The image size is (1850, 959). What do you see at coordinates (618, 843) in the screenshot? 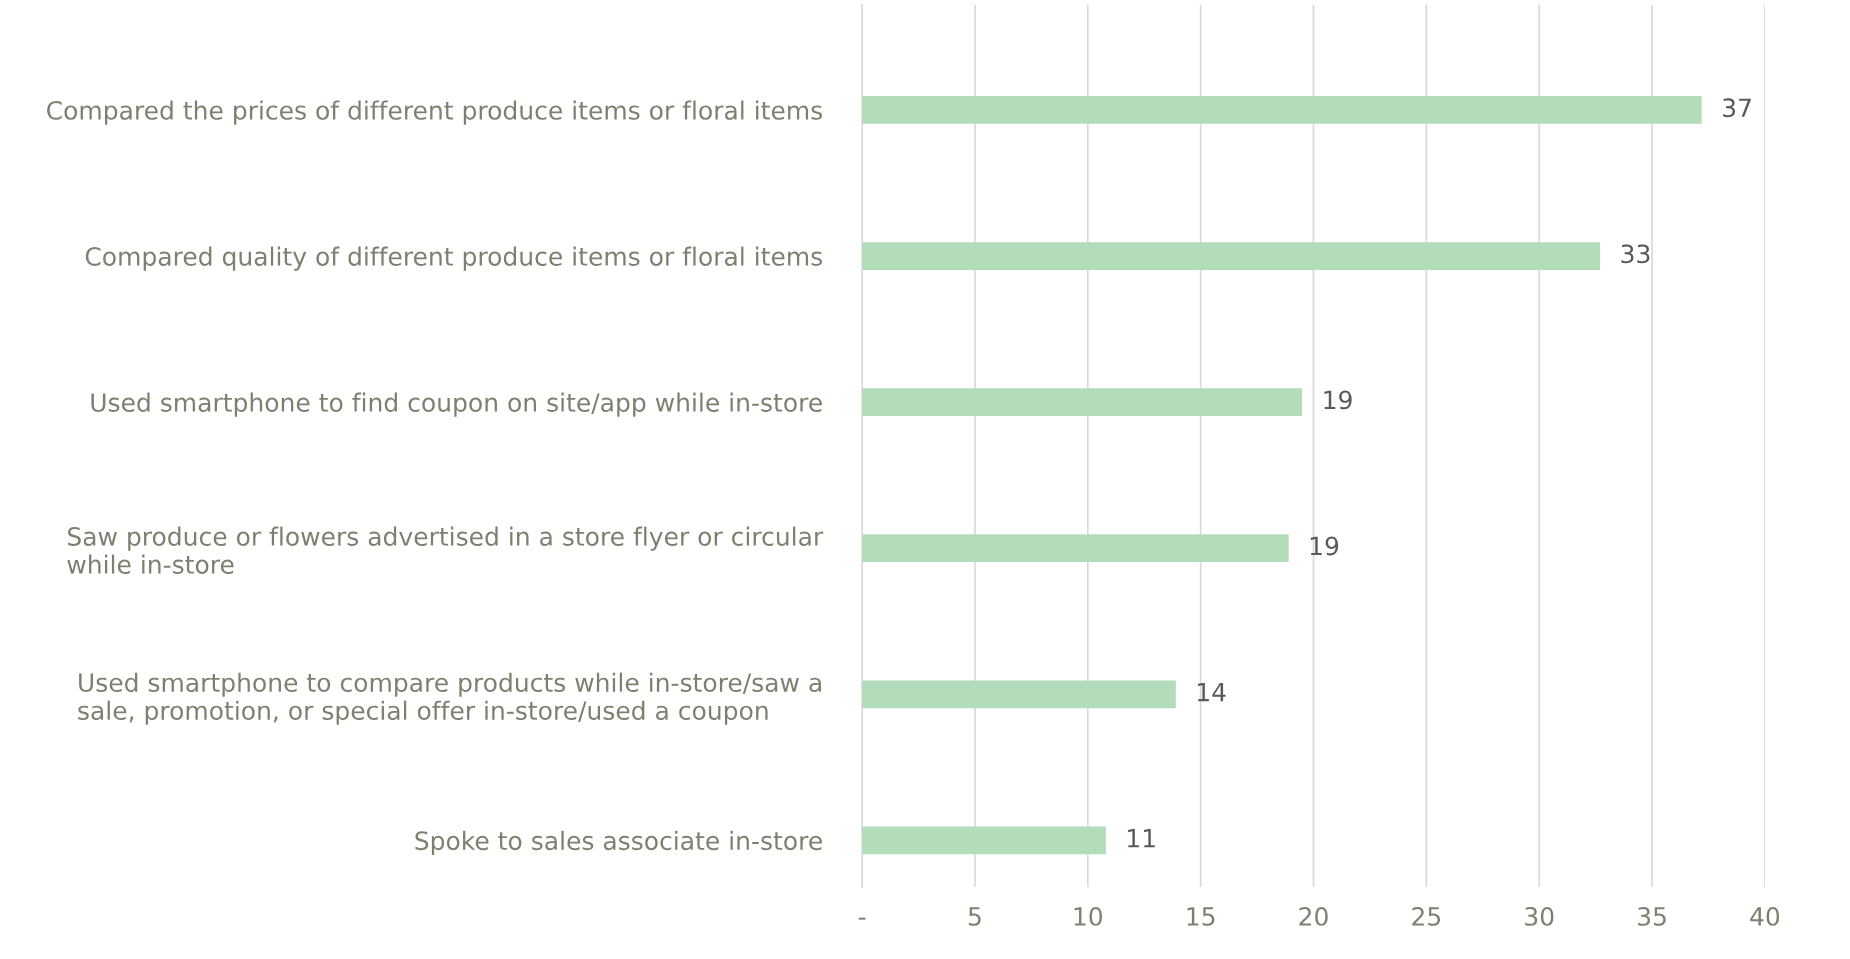
I see `y-tick-label: Spoke to sales associate in-store` at bounding box center [618, 843].